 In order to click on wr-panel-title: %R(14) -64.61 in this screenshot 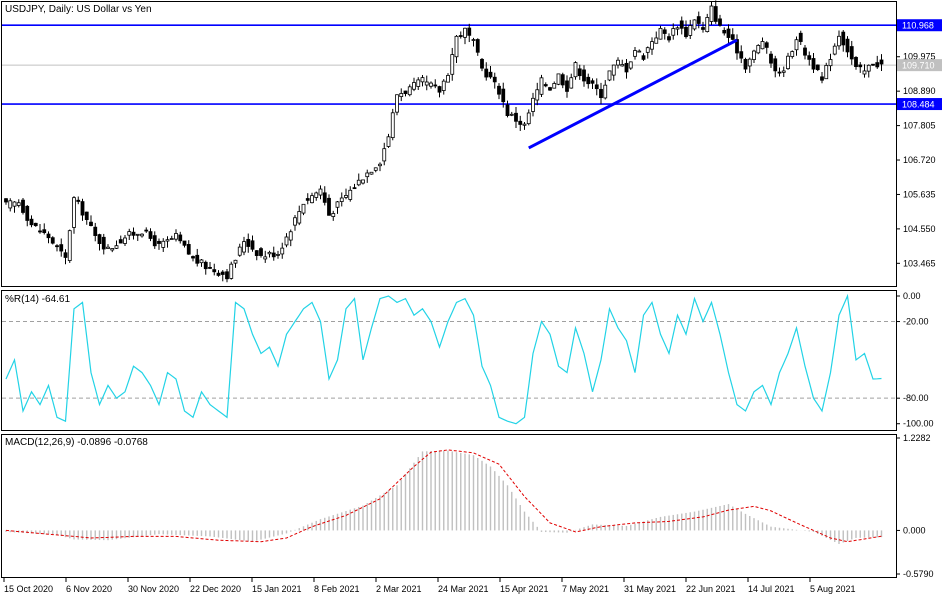, I will do `click(37, 299)`.